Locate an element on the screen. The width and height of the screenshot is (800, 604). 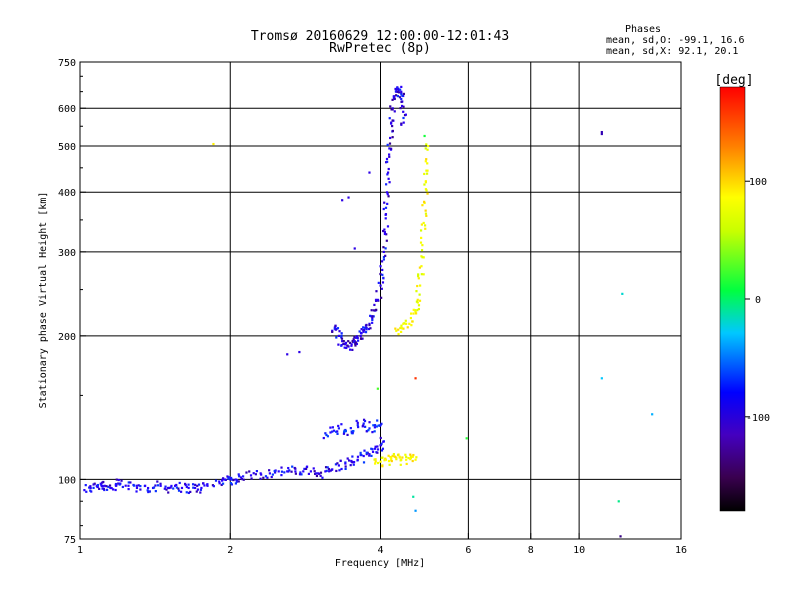
y-tick-label: 100 is located at coordinates (67, 480).